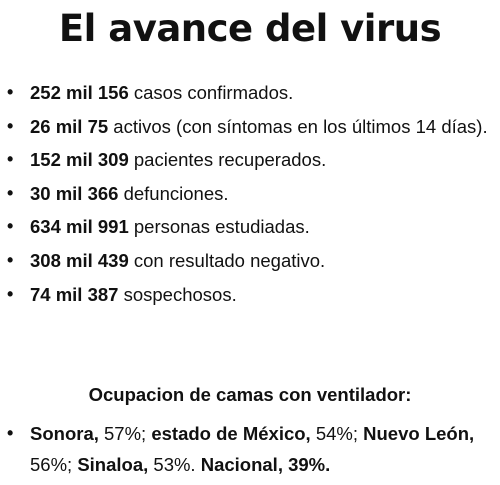  What do you see at coordinates (79, 260) in the screenshot?
I see `stat-number: 308 mil 439` at bounding box center [79, 260].